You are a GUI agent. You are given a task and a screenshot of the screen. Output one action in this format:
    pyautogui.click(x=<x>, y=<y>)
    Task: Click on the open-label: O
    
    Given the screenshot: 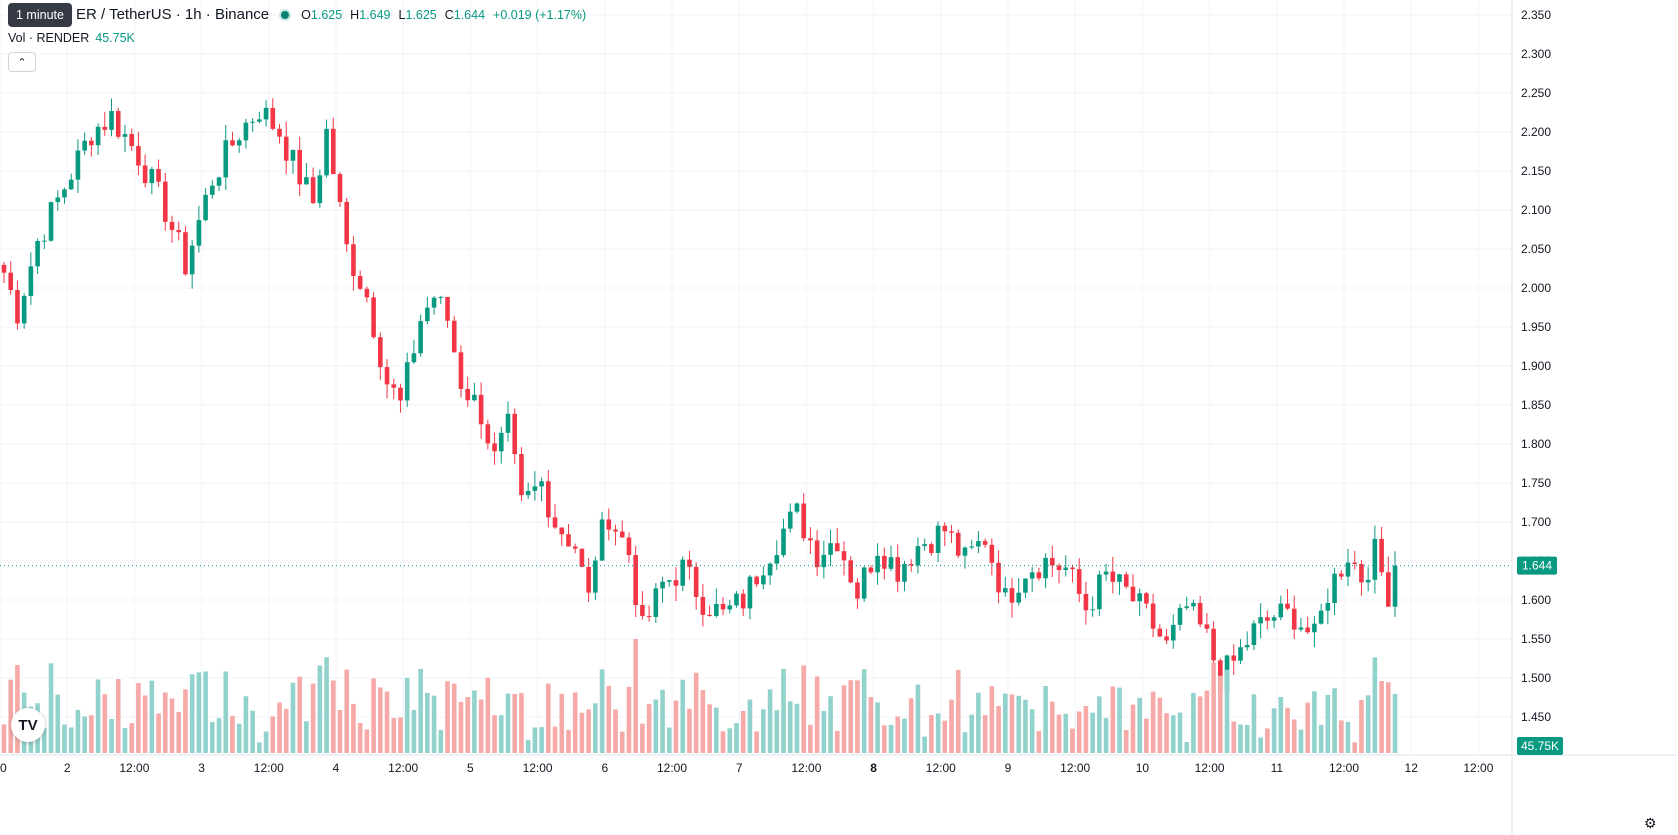 What is the action you would take?
    pyautogui.click(x=306, y=14)
    